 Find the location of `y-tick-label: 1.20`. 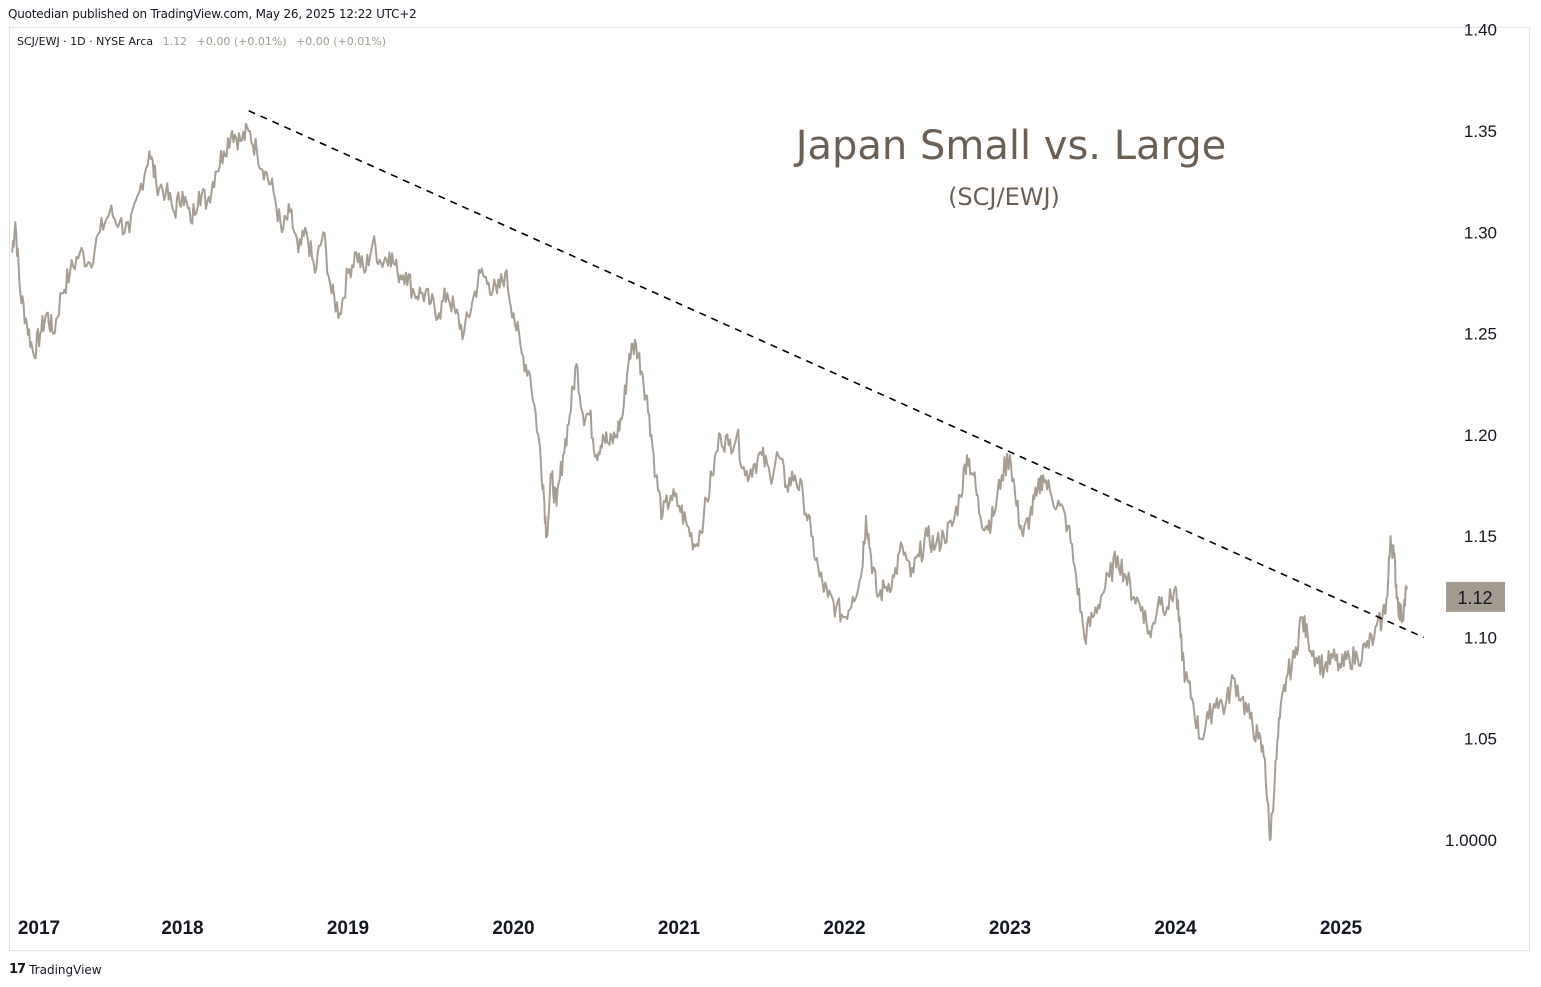

y-tick-label: 1.20 is located at coordinates (1480, 435).